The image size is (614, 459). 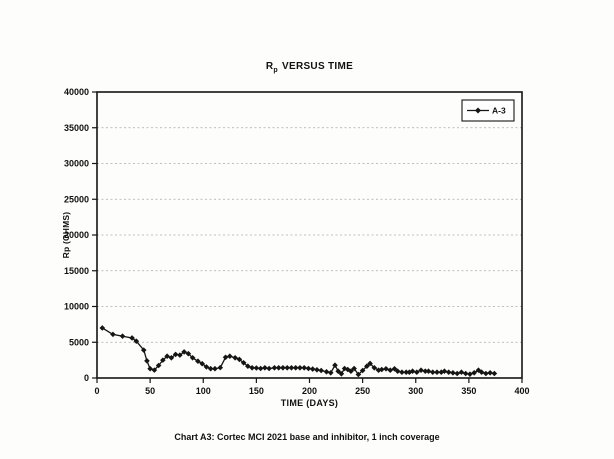 What do you see at coordinates (76, 199) in the screenshot?
I see `y-tick-label: 25000` at bounding box center [76, 199].